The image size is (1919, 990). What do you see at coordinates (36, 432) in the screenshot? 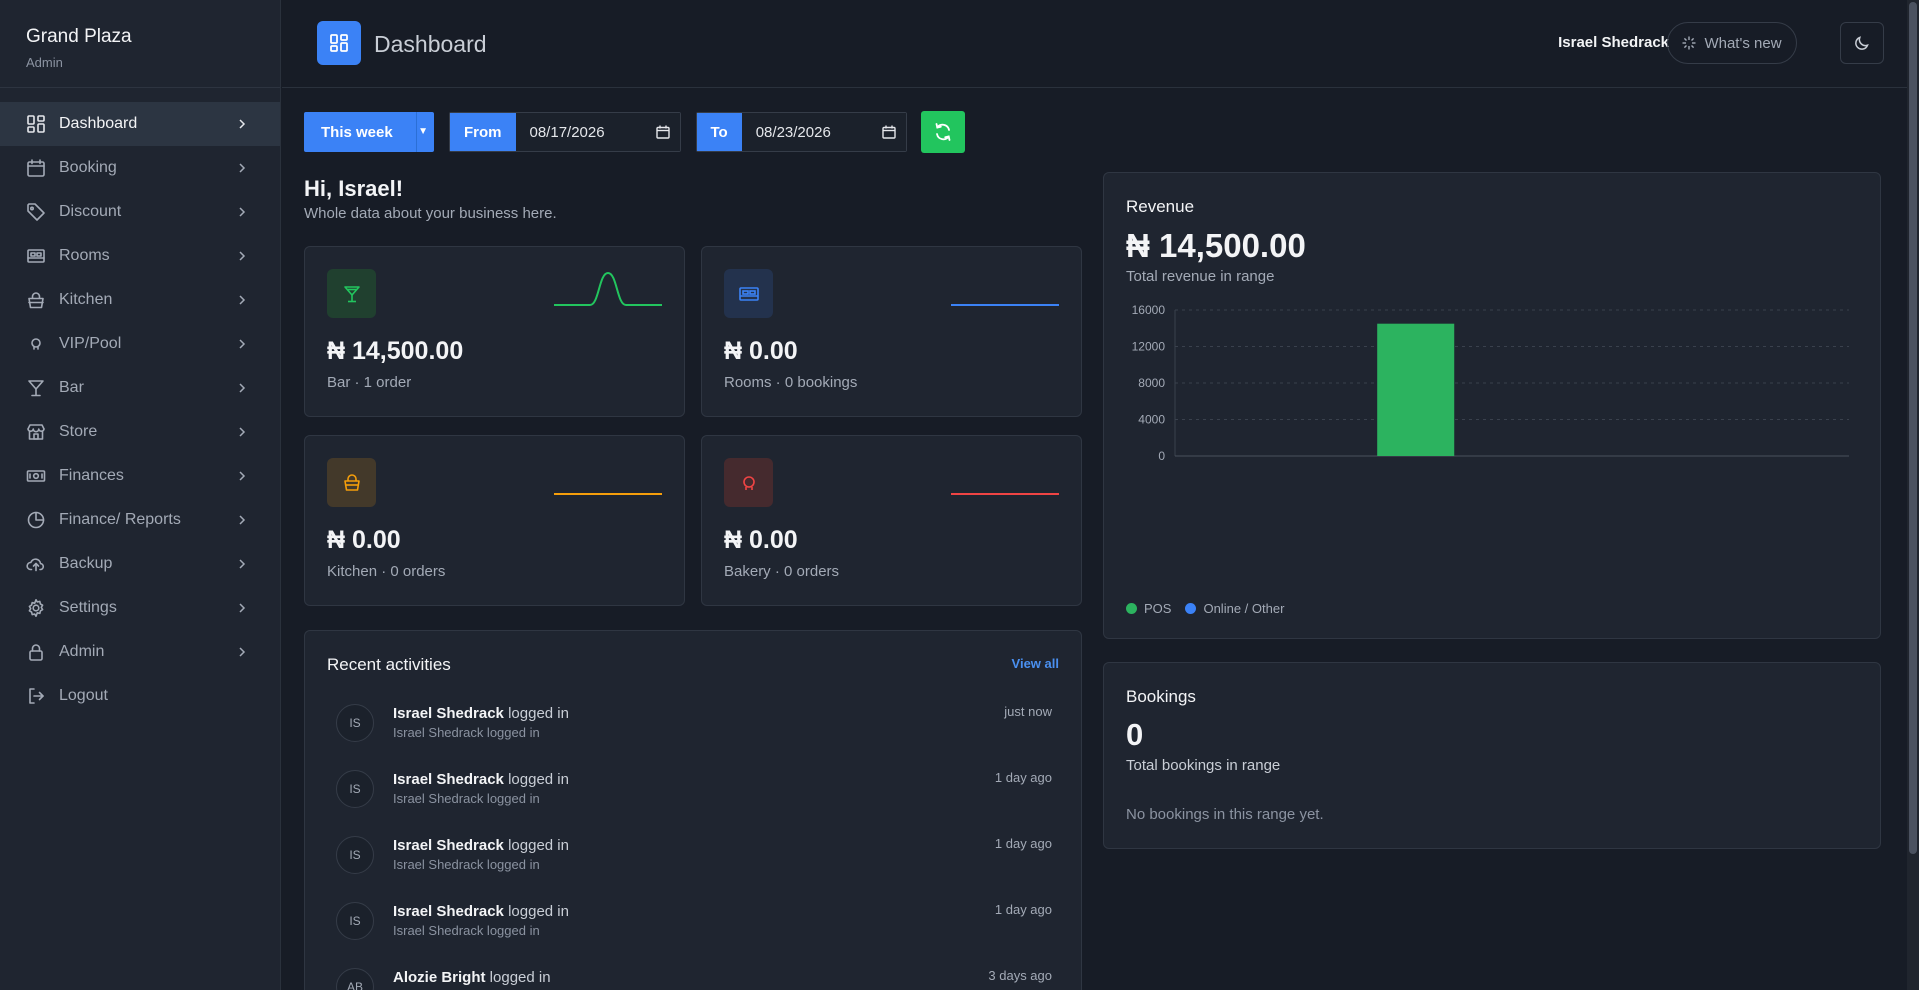
I see `store-icon` at bounding box center [36, 432].